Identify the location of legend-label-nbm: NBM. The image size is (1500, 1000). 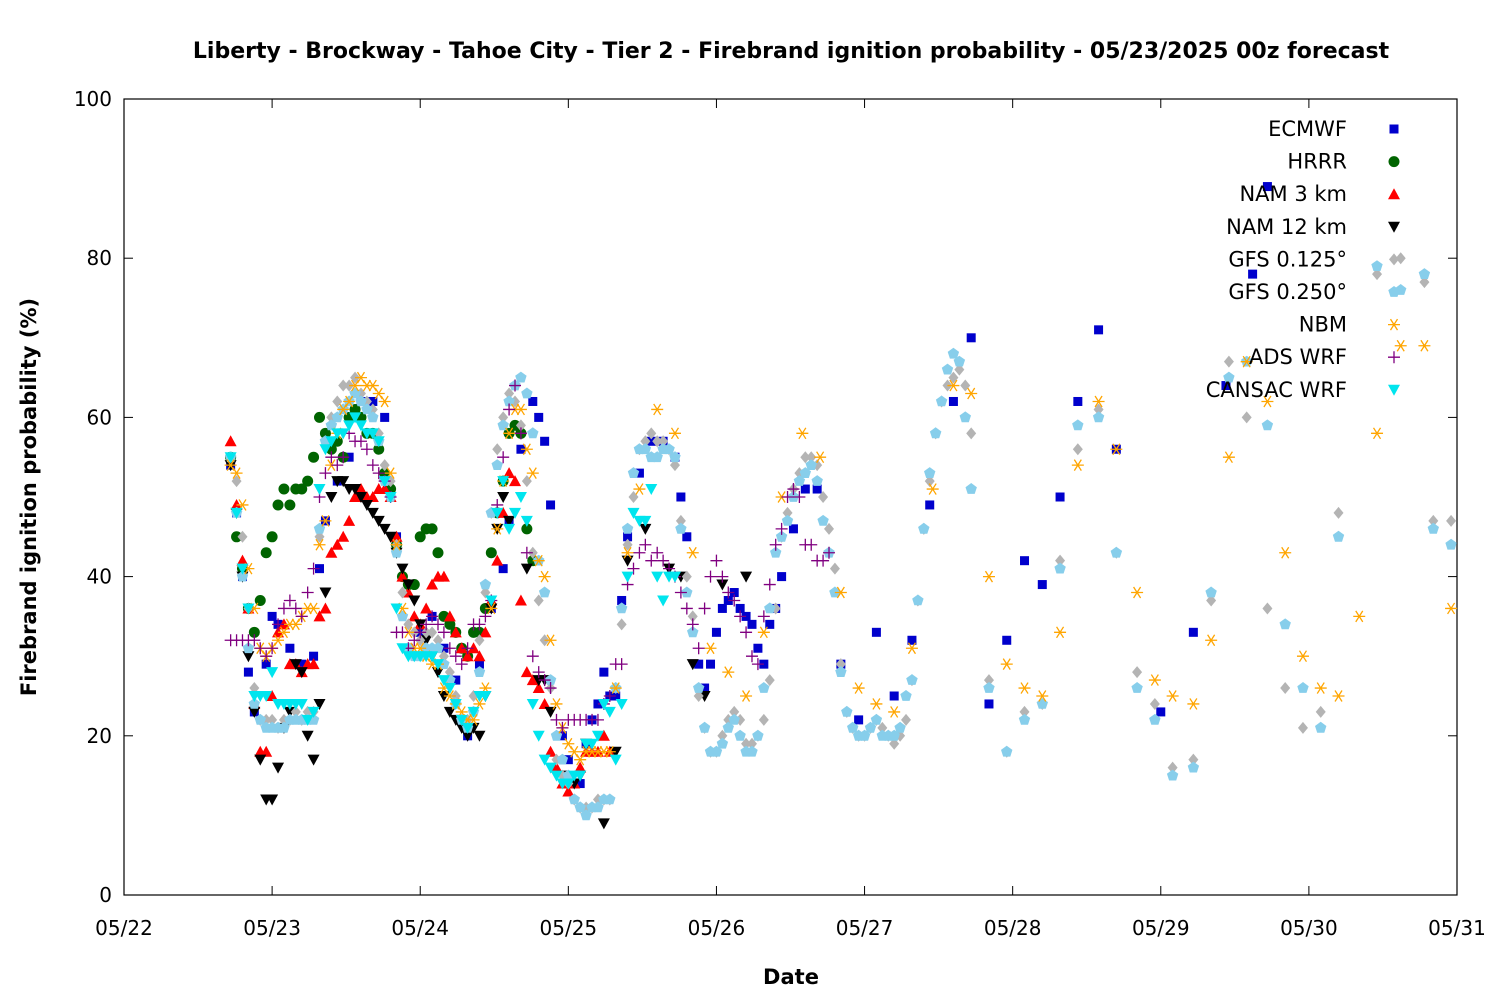
(1323, 325).